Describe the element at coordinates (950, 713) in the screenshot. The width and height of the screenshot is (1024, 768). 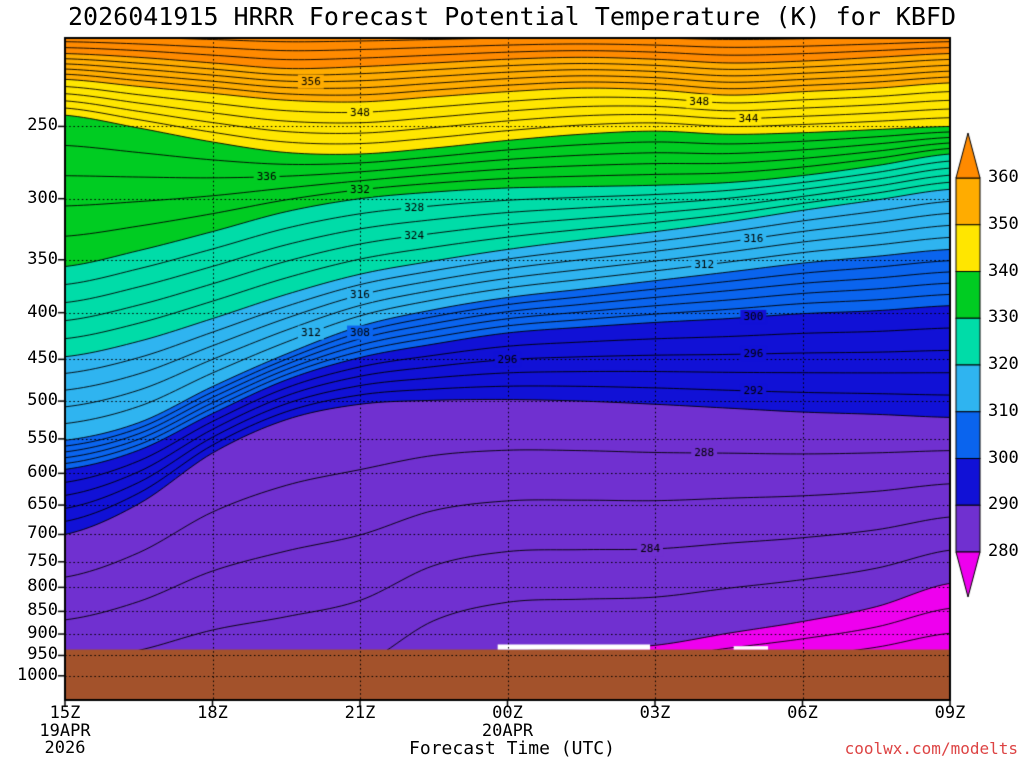
I see `x-tick-label: 09Z` at that location.